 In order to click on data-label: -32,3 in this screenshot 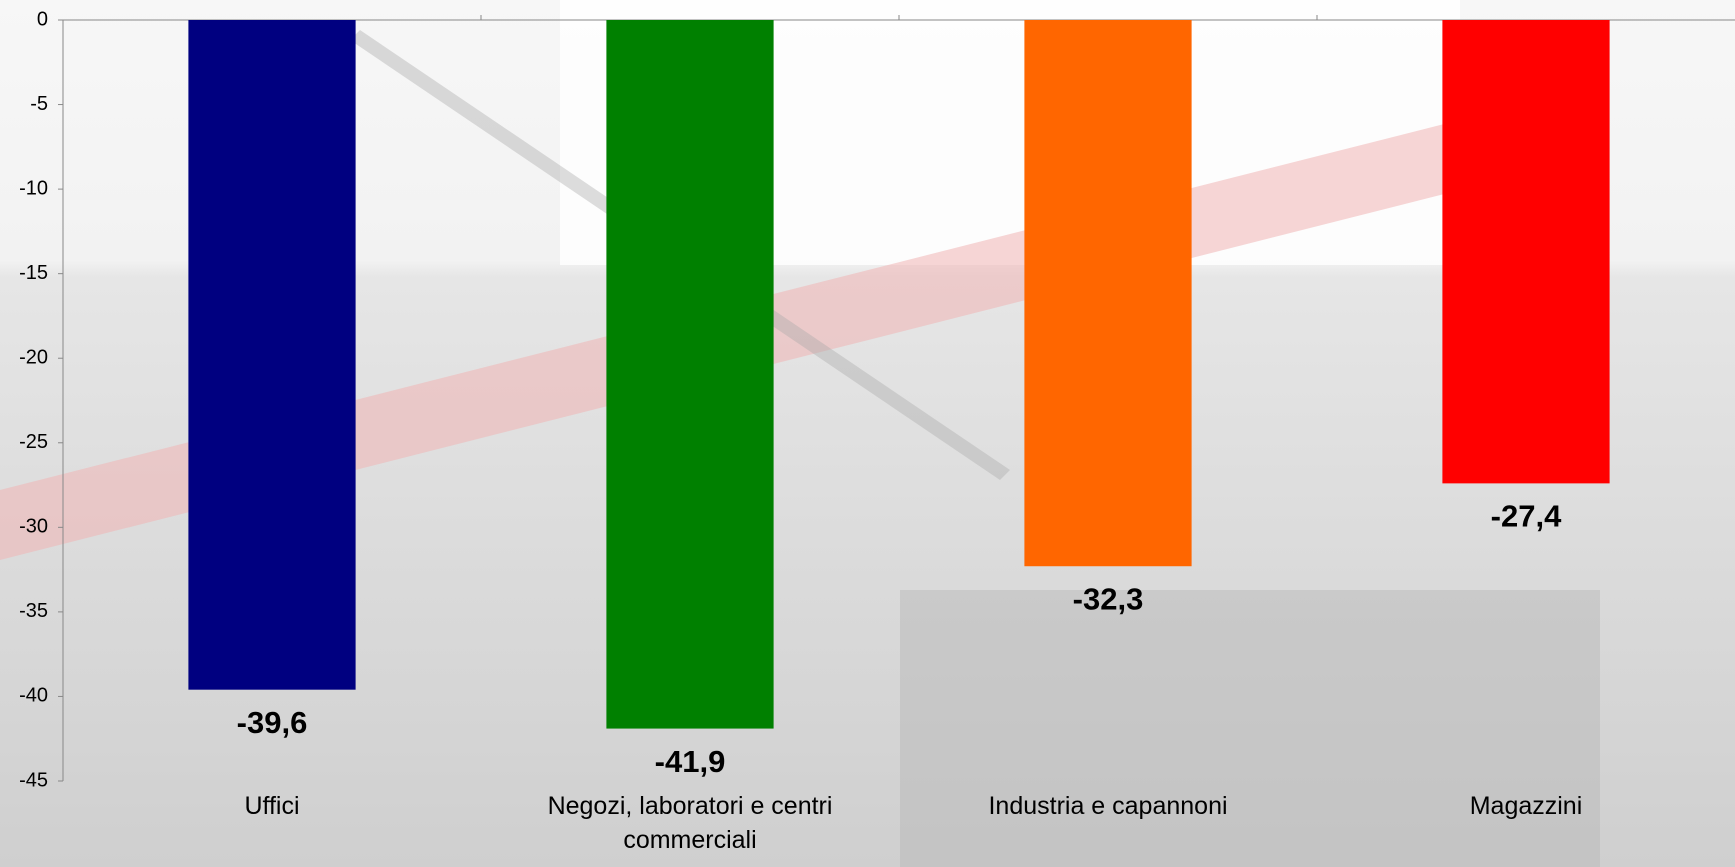, I will do `click(1108, 598)`.